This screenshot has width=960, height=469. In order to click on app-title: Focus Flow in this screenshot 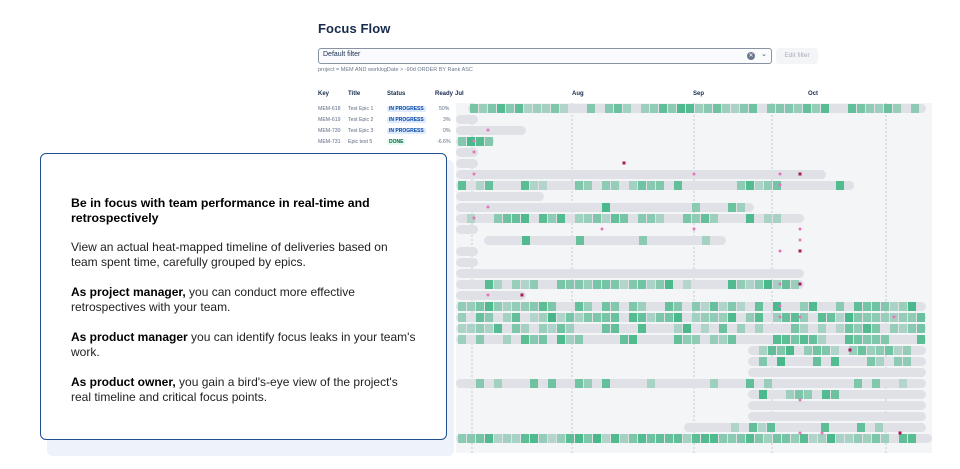, I will do `click(354, 28)`.